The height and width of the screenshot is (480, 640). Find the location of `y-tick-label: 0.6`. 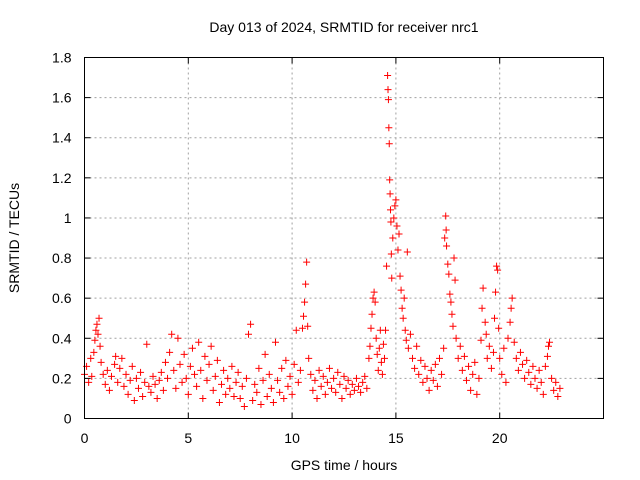

y-tick-label: 0.6 is located at coordinates (62, 298).